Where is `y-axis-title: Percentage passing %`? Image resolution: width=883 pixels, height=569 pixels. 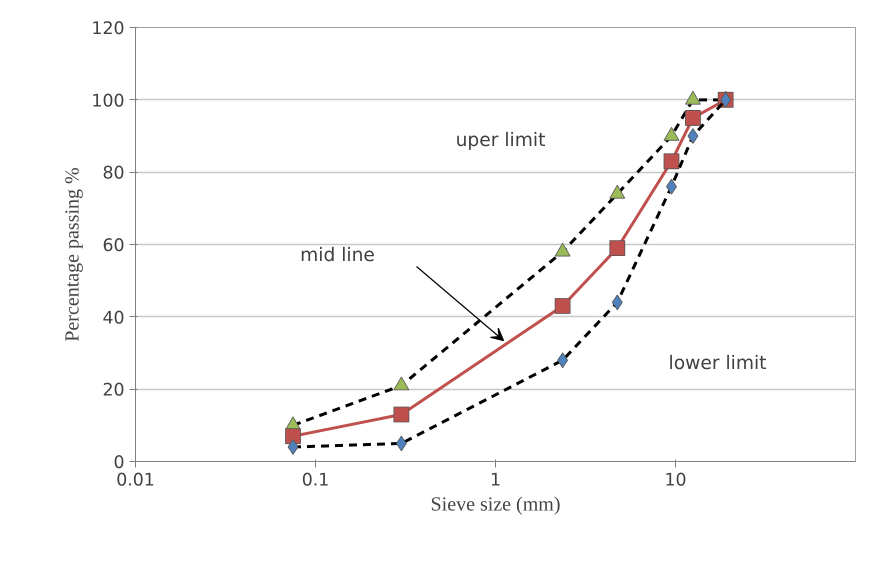
y-axis-title: Percentage passing % is located at coordinates (72, 254).